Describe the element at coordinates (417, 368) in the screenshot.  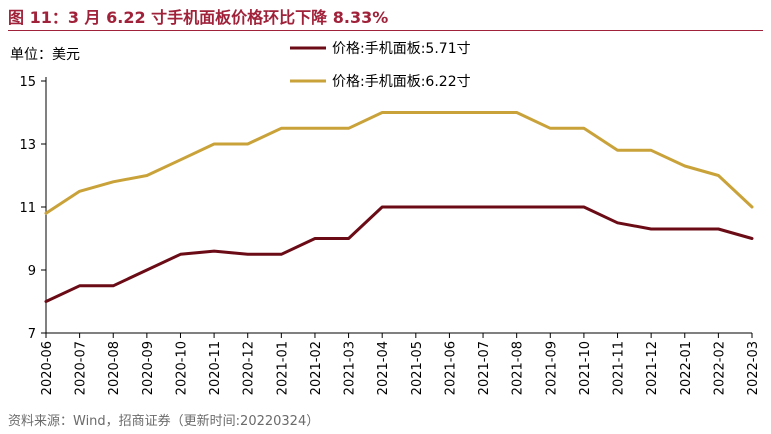
I see `x-tick-label: 2021-05` at that location.